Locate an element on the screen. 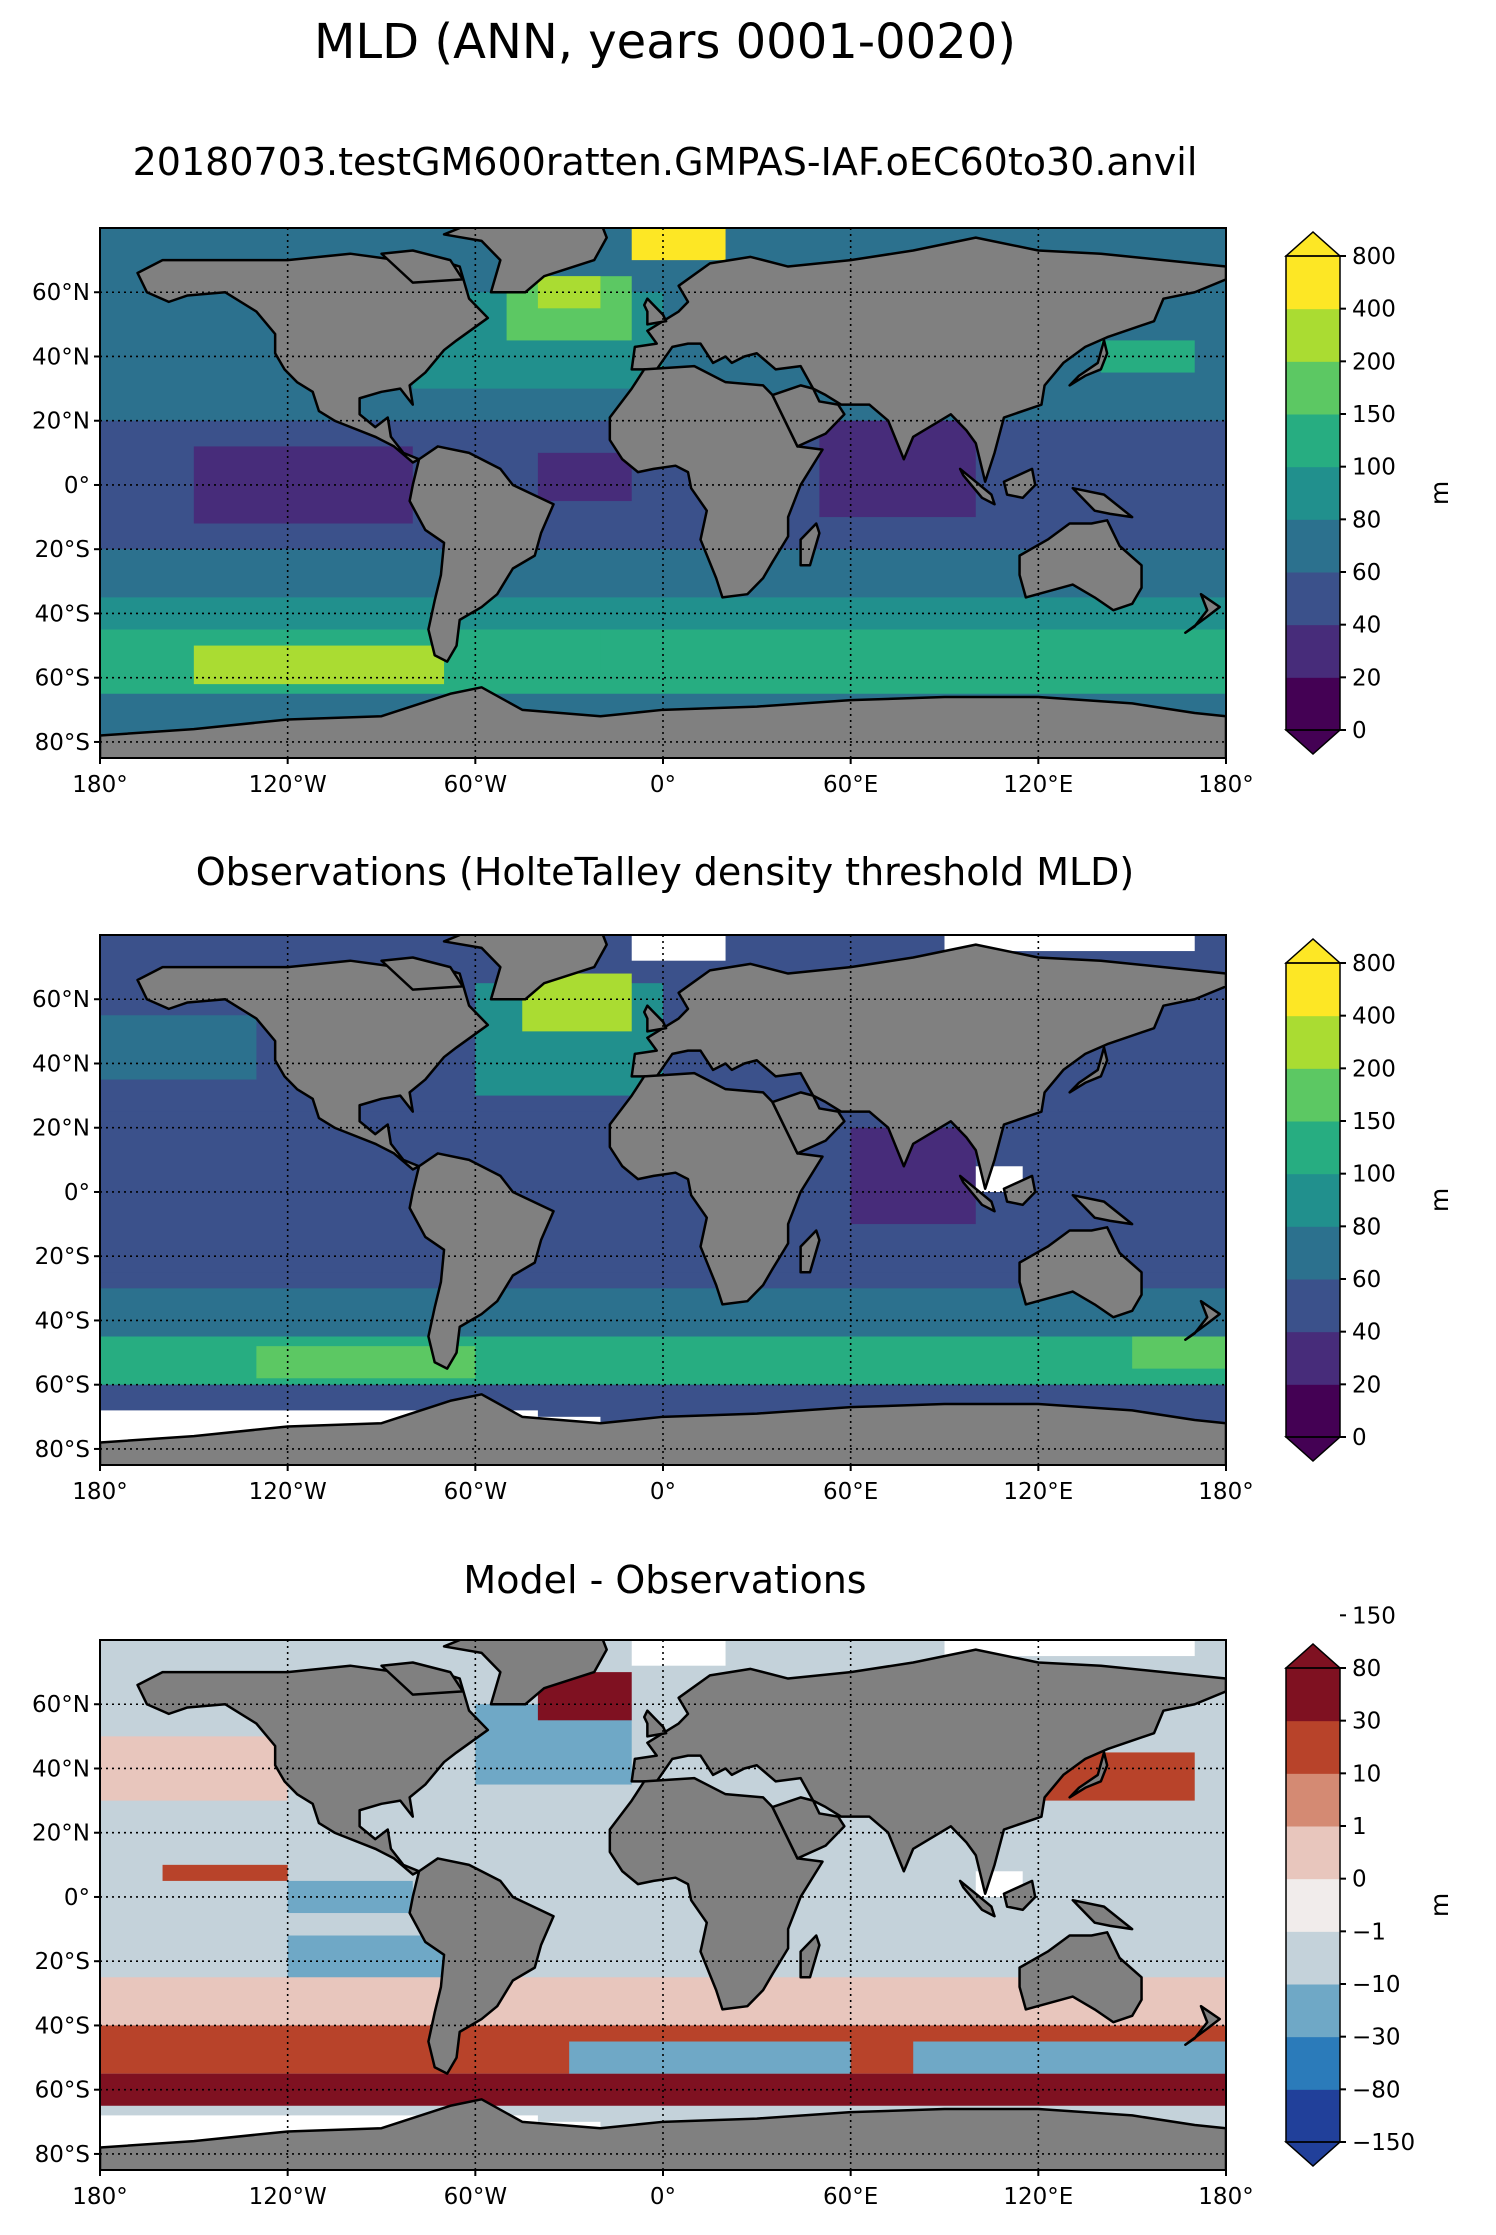  land-indonesia1 is located at coordinates (977, 486).